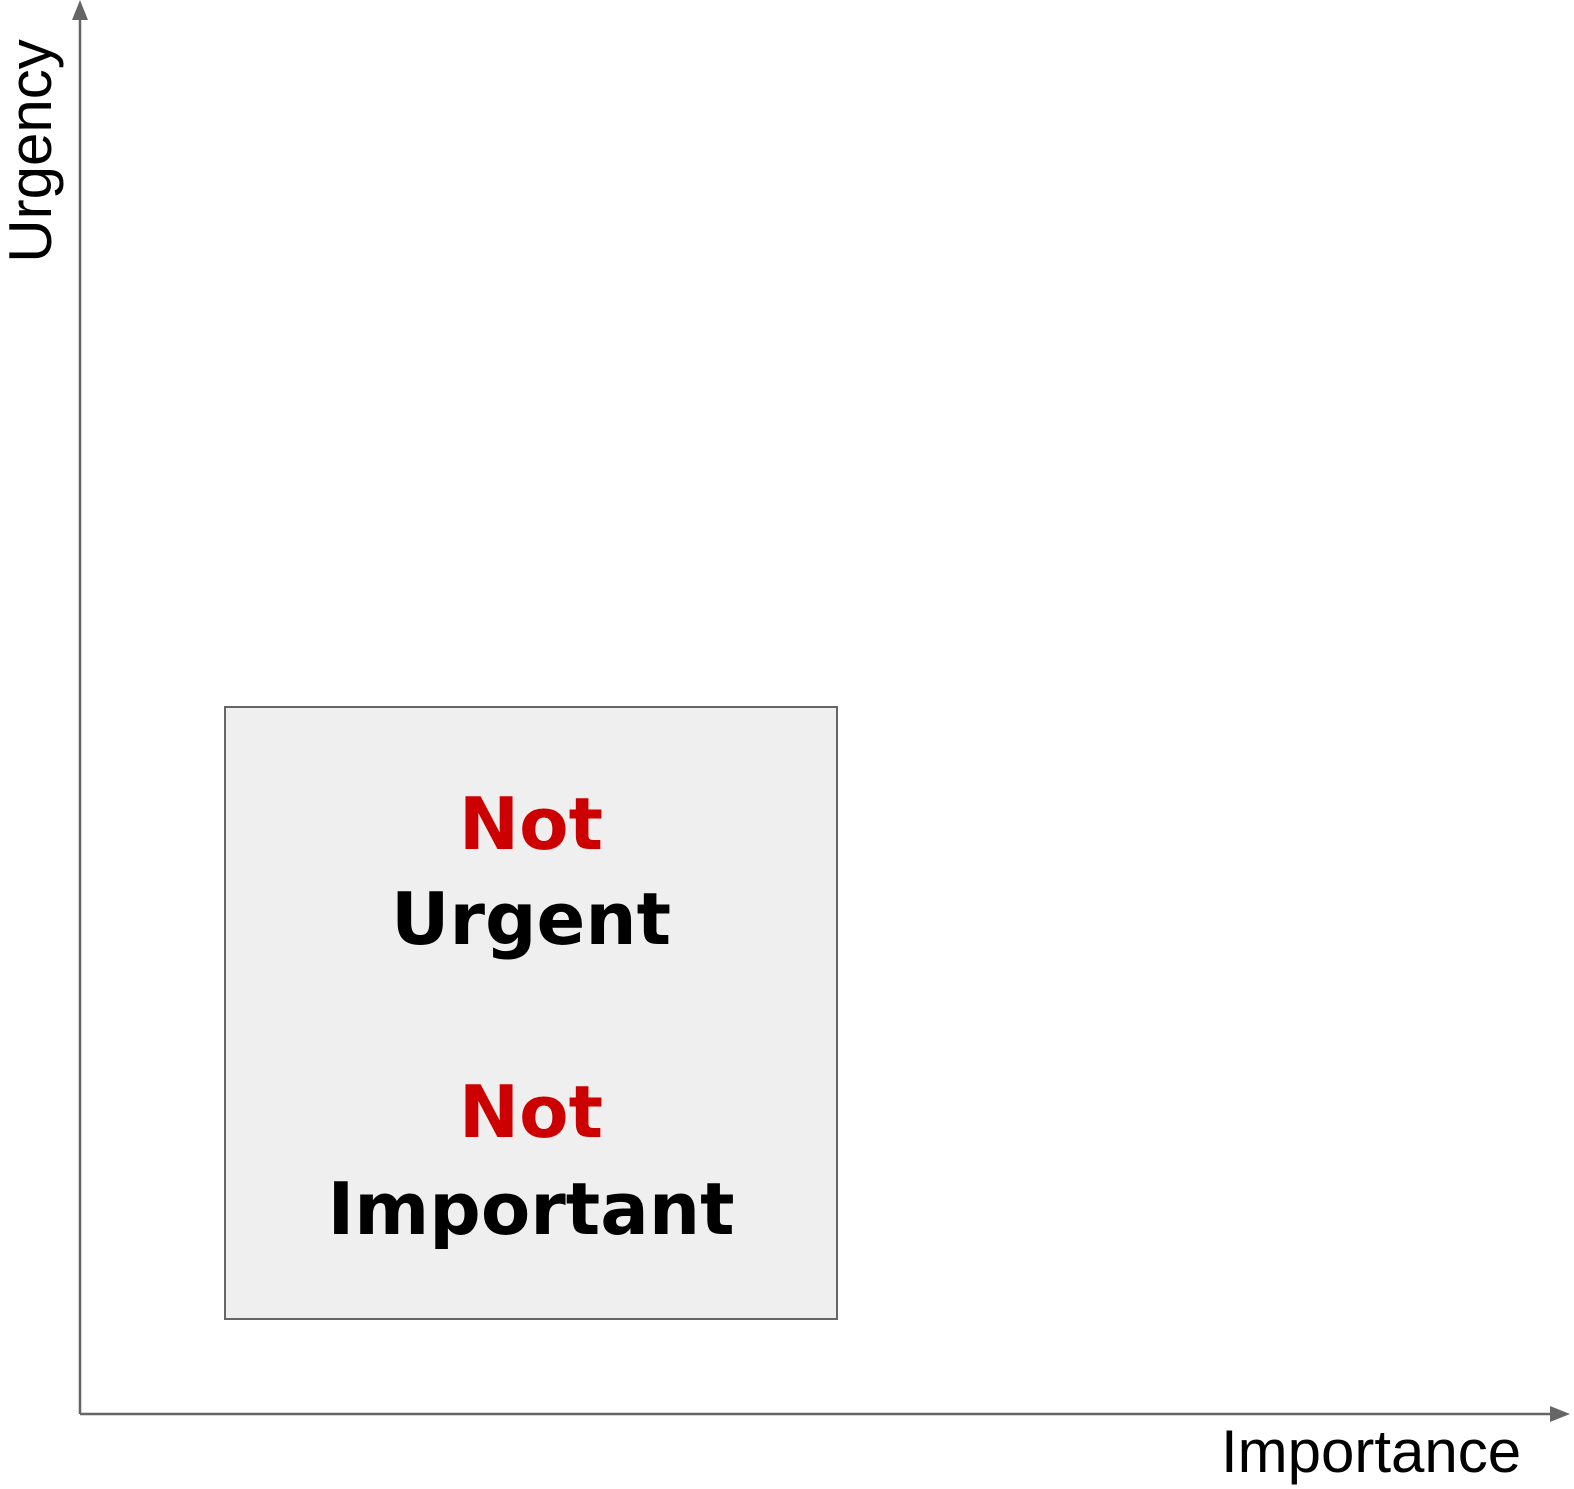 The width and height of the screenshot is (1574, 1489). I want to click on x-axis-arrow-icon, so click(1560, 1414).